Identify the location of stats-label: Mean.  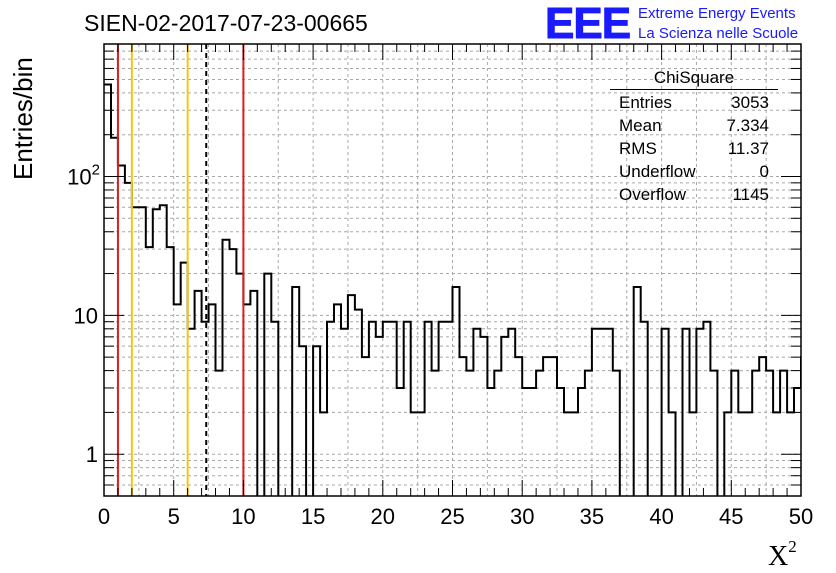
(640, 126).